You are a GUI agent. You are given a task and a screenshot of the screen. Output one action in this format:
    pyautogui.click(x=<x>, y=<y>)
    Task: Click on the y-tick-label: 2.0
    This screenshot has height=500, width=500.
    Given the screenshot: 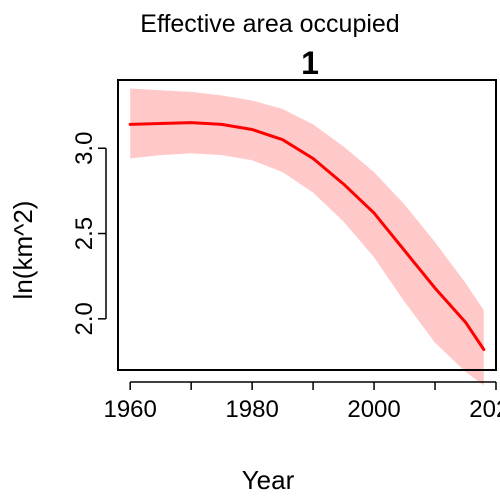 What is the action you would take?
    pyautogui.click(x=84, y=318)
    